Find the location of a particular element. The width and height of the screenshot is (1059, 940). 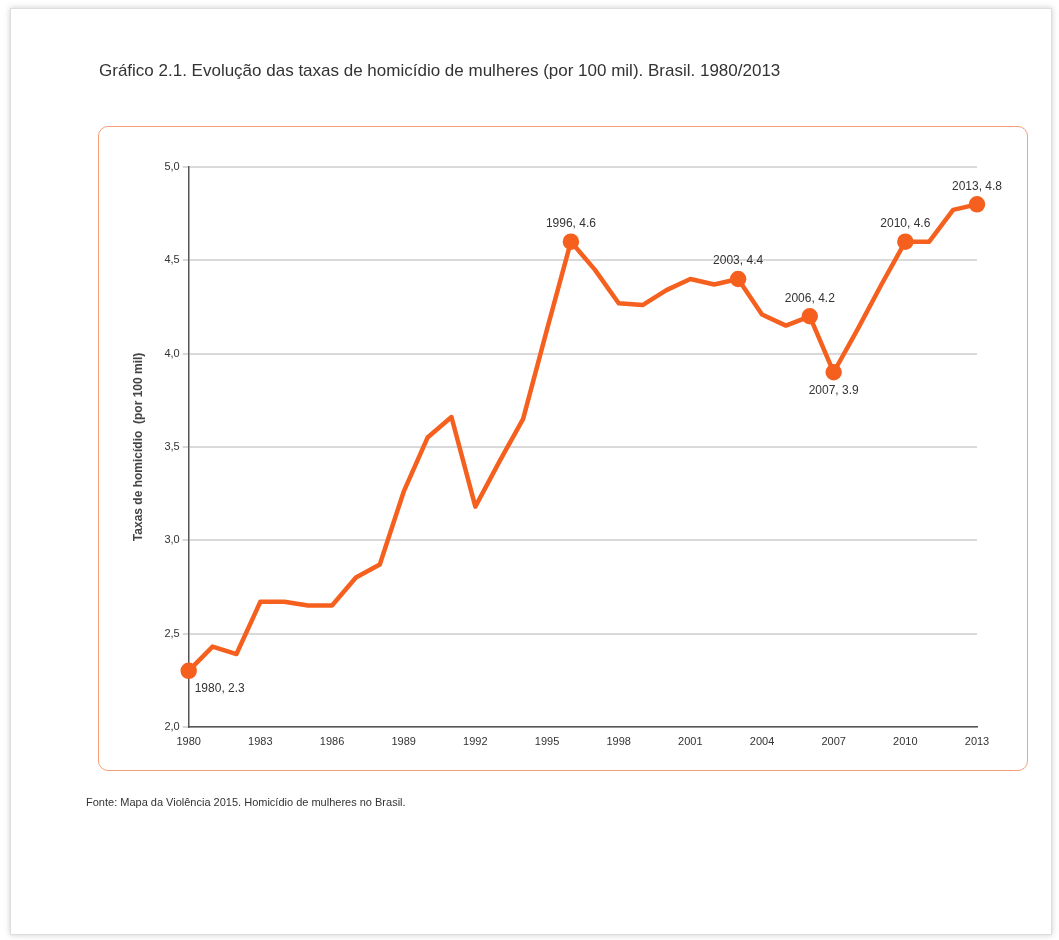

x-tick-label: 1986 is located at coordinates (332, 741).